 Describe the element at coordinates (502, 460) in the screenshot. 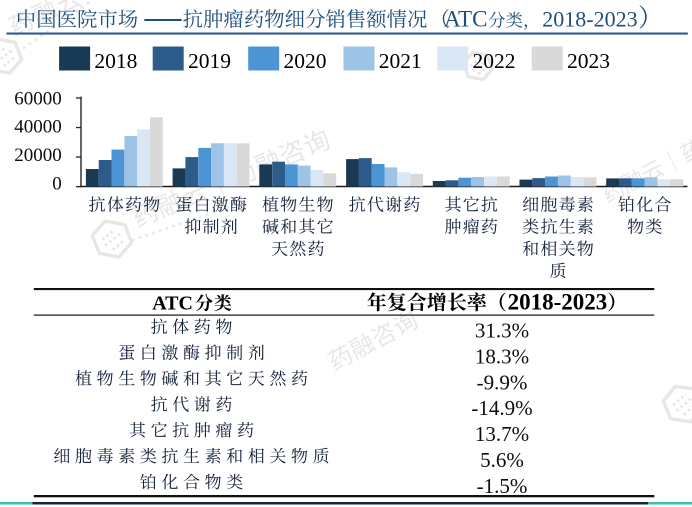

I see `svg-text: 5.6%` at that location.